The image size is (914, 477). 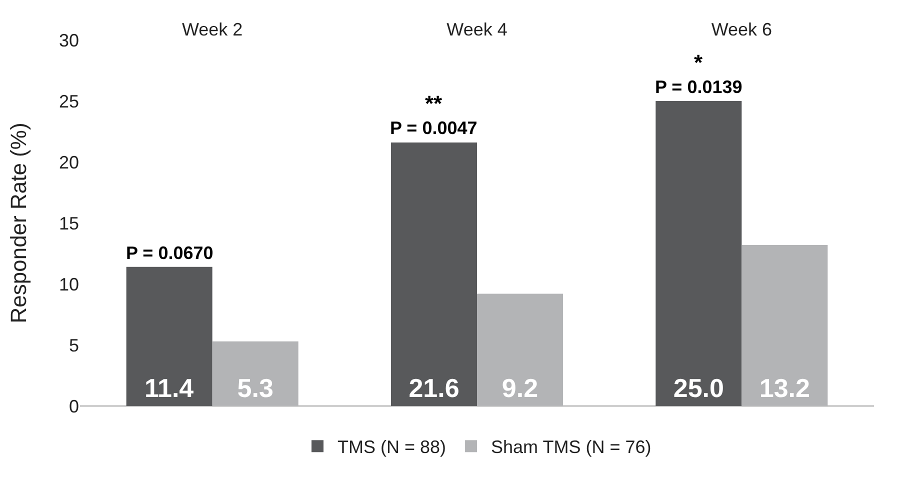 What do you see at coordinates (520, 388) in the screenshot?
I see `data-label: 9.2` at bounding box center [520, 388].